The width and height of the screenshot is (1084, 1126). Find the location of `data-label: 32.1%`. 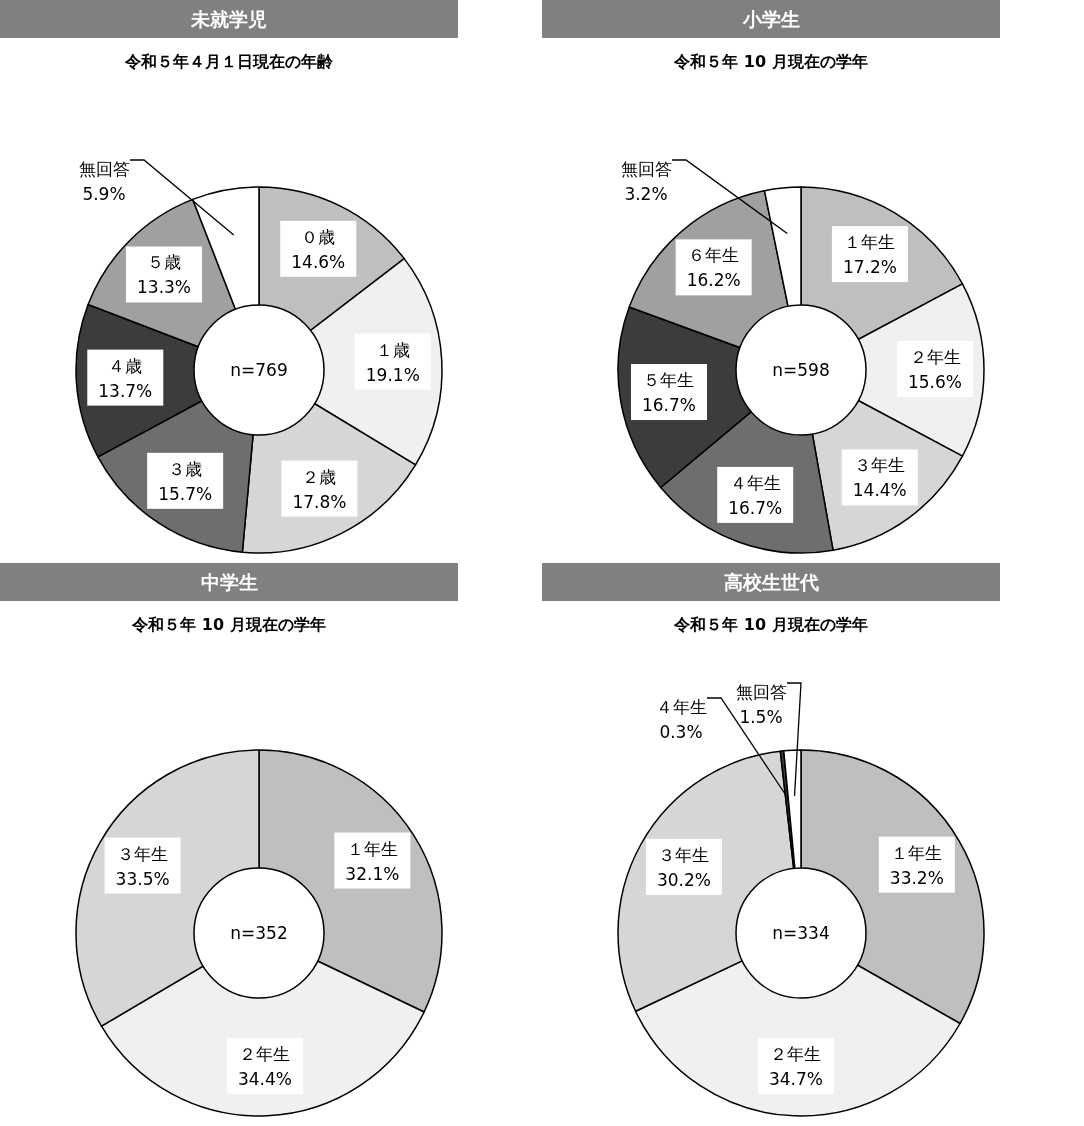

data-label: 32.1% is located at coordinates (372, 873).